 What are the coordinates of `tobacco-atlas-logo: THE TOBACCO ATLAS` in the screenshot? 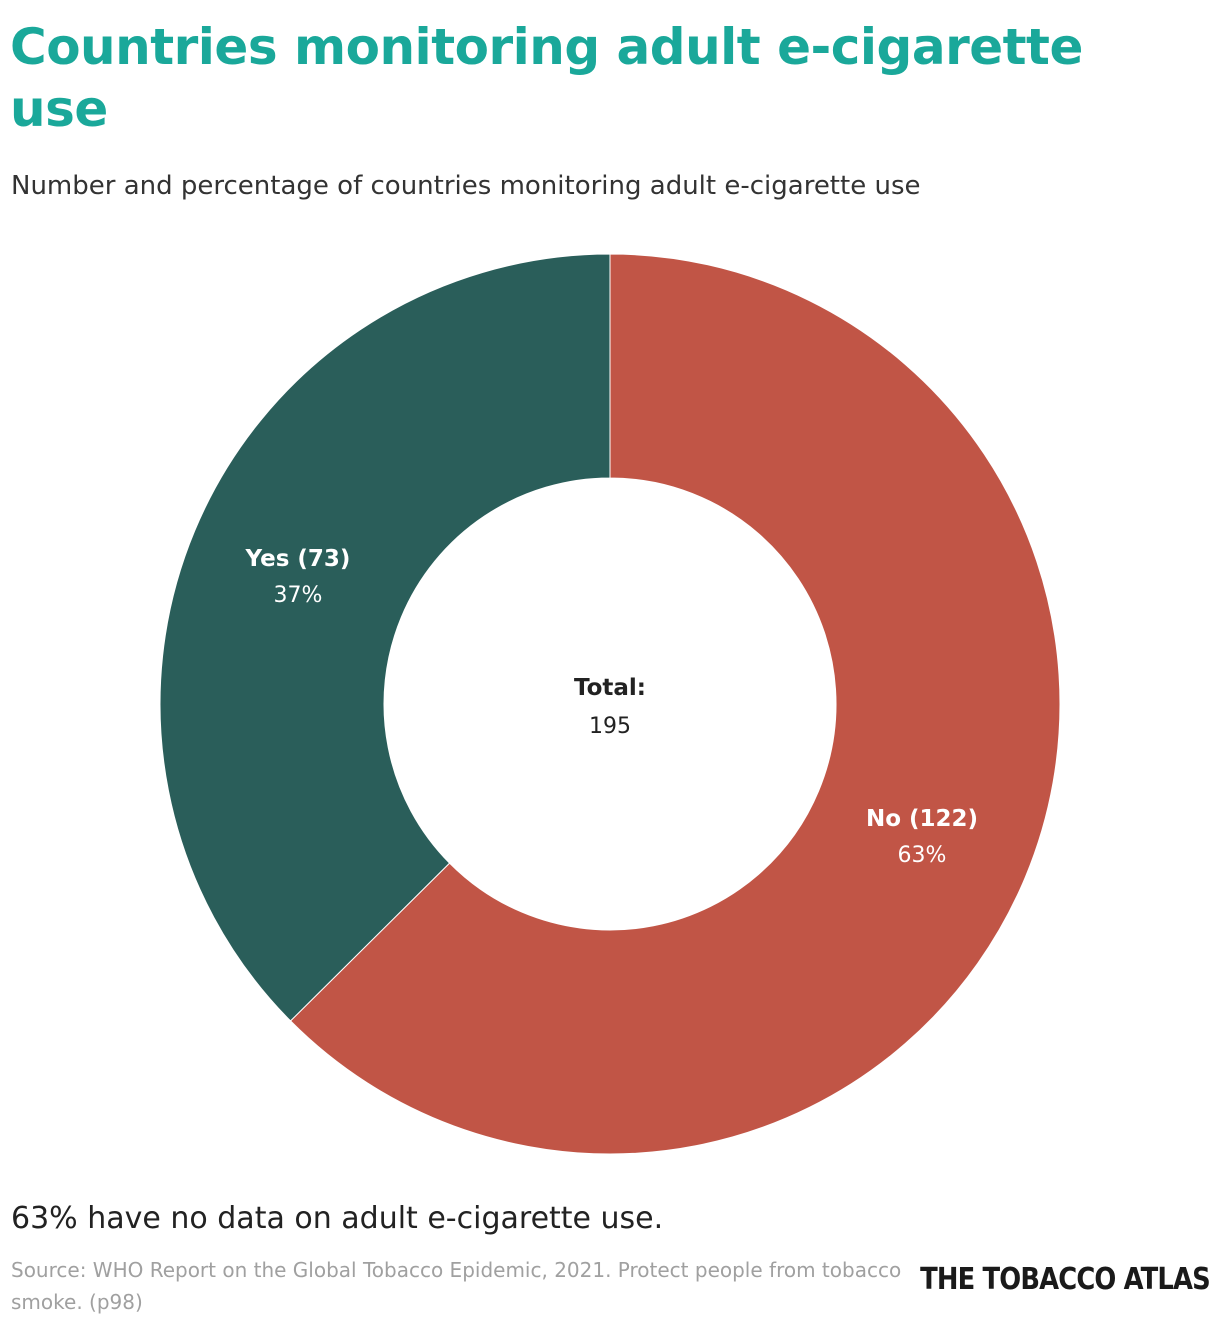 It's located at (1065, 1279).